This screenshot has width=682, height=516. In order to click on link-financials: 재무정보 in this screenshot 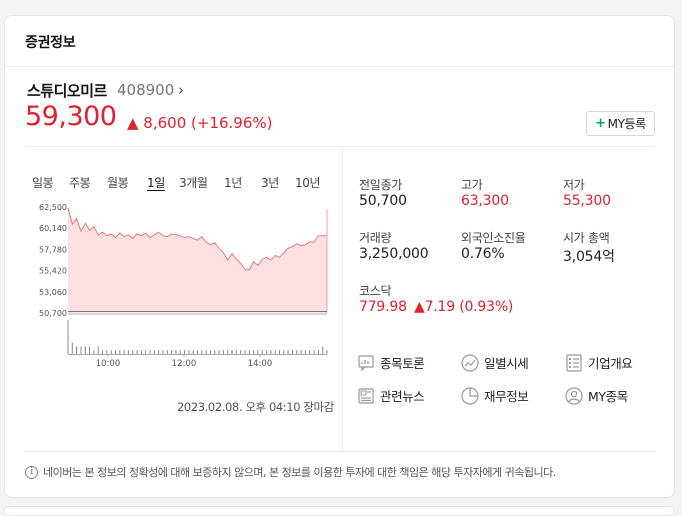, I will do `click(495, 395)`.